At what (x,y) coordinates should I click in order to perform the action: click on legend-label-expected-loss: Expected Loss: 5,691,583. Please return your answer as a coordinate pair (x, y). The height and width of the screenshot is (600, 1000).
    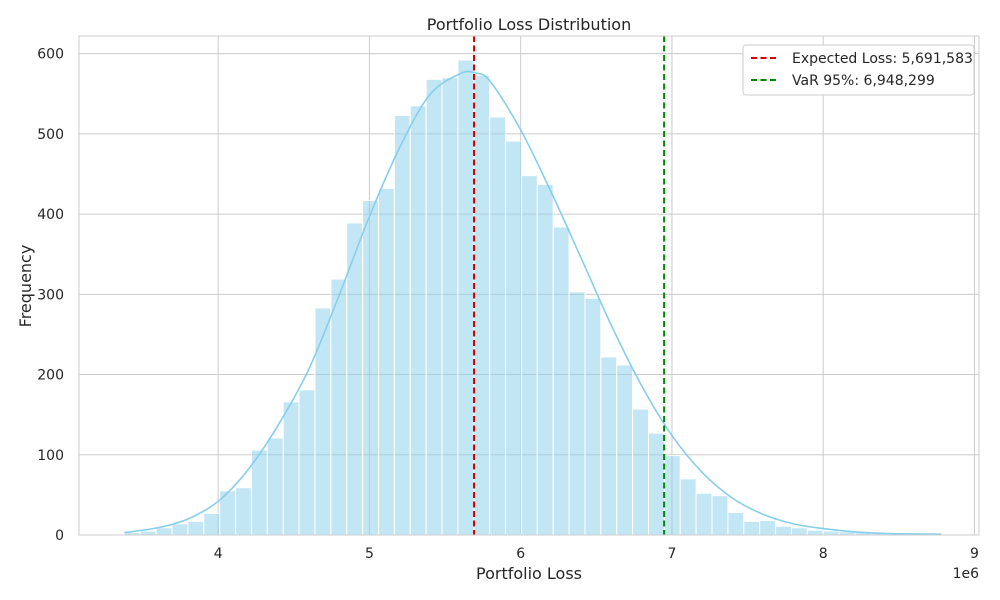
    Looking at the image, I should click on (882, 59).